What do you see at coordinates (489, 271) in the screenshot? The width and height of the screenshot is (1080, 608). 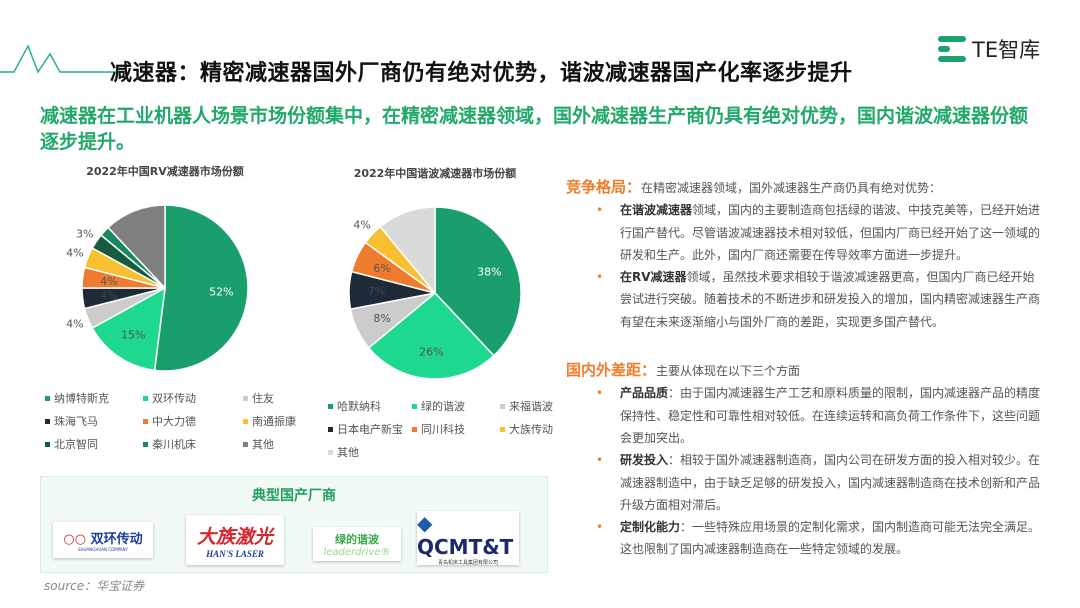 I see `data-label: 38%` at bounding box center [489, 271].